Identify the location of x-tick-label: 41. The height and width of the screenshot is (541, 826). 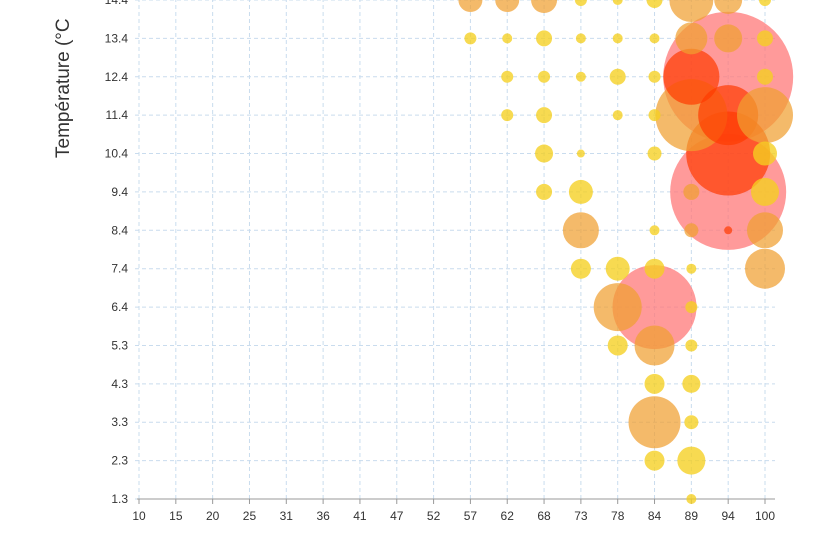
(360, 516).